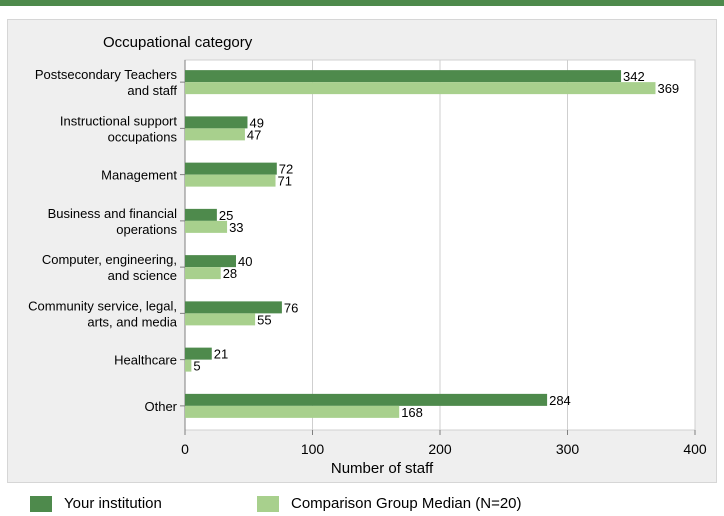  Describe the element at coordinates (152, 90) in the screenshot. I see `category-label-0-1: and staff` at that location.